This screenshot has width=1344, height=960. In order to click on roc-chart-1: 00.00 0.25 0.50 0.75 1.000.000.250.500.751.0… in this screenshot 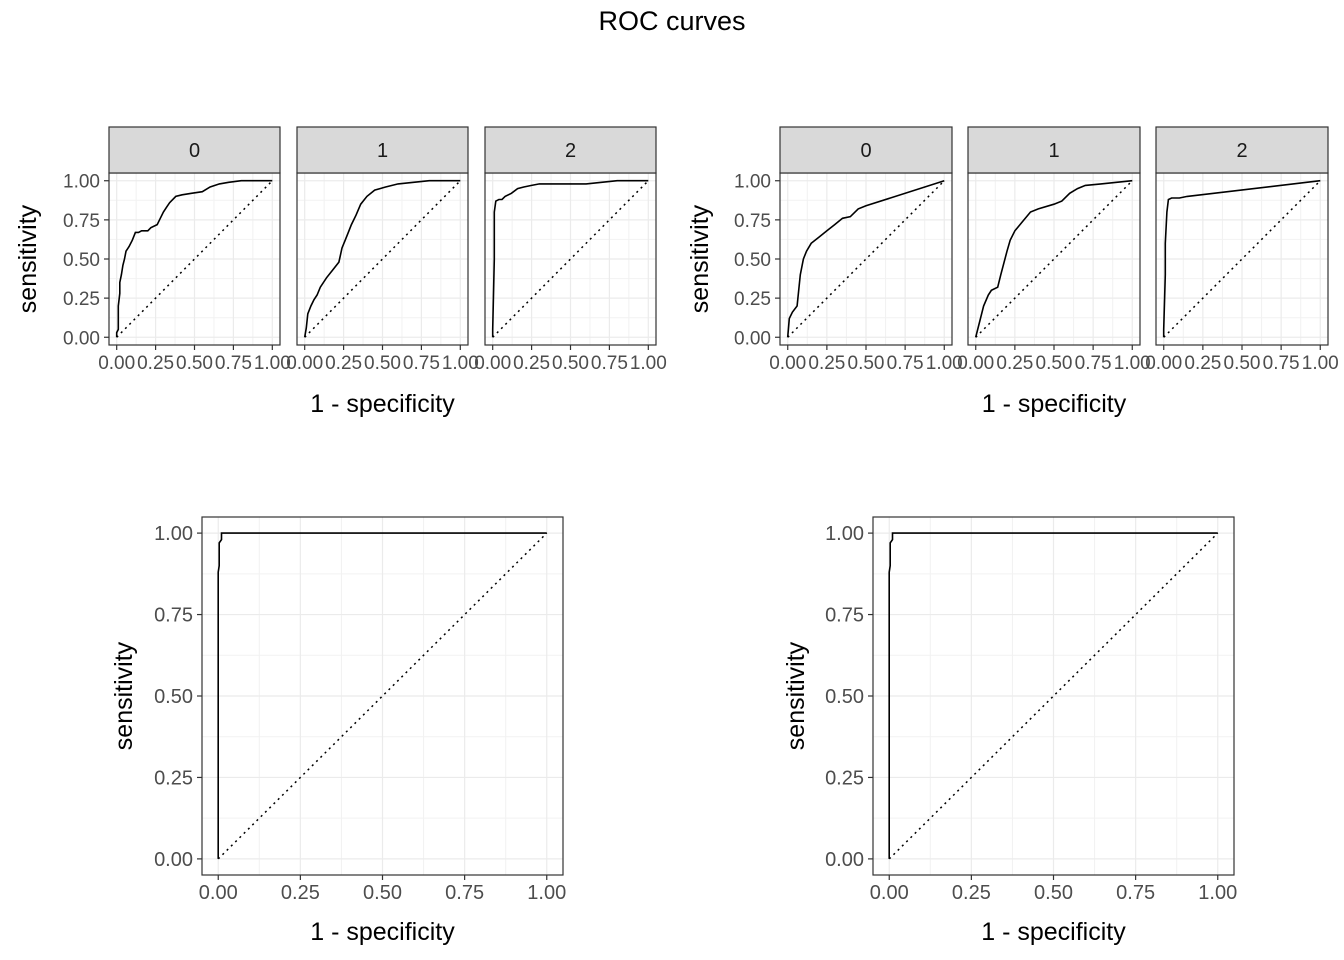, I will do `click(340, 272)`.